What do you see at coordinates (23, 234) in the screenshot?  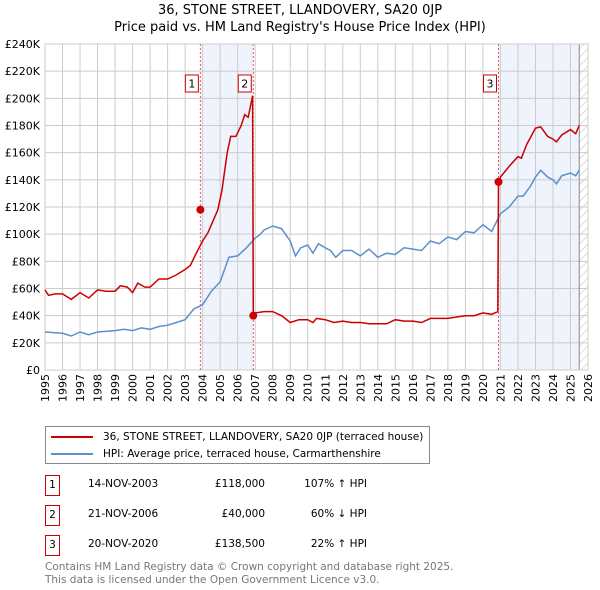 I see `y-tick-label: £100K` at bounding box center [23, 234].